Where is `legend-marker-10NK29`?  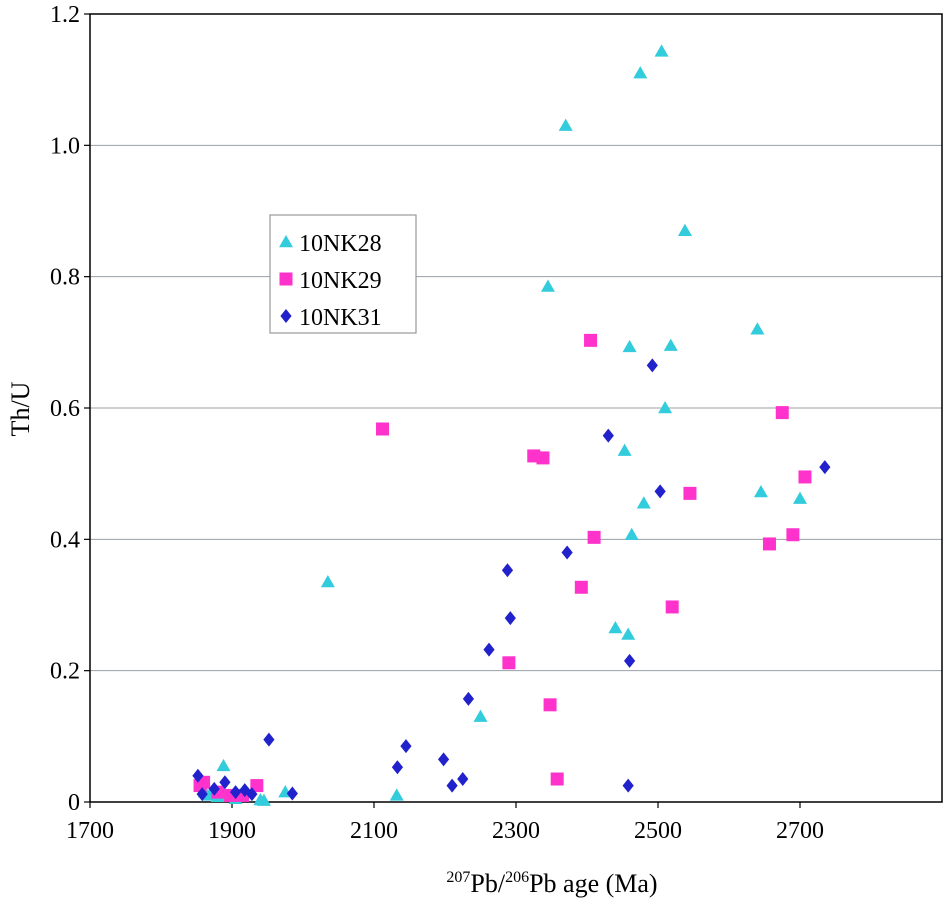
legend-marker-10NK29 is located at coordinates (286, 279).